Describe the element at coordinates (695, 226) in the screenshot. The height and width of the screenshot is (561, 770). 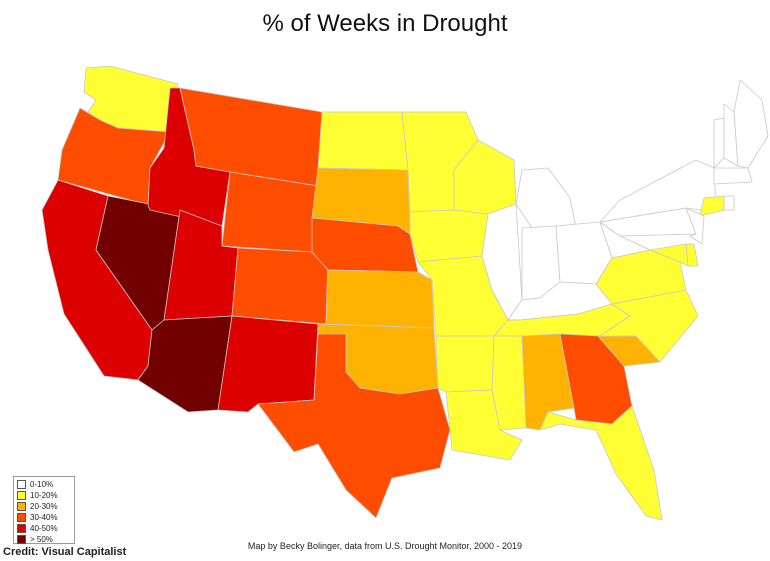
I see `state-nj` at that location.